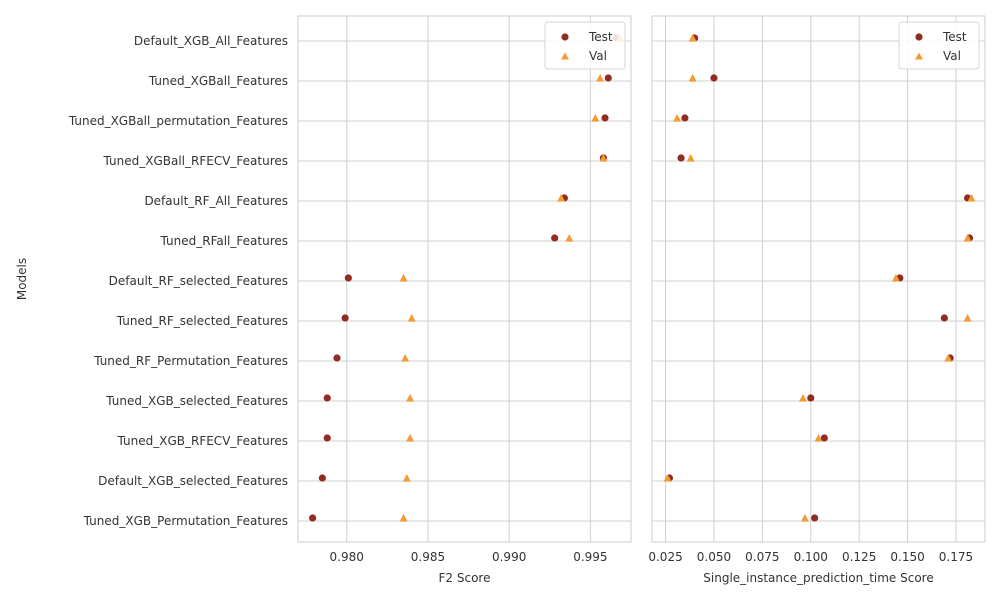  What do you see at coordinates (193, 481) in the screenshot?
I see `y-tick-label: Default_XGB_selected_Features` at bounding box center [193, 481].